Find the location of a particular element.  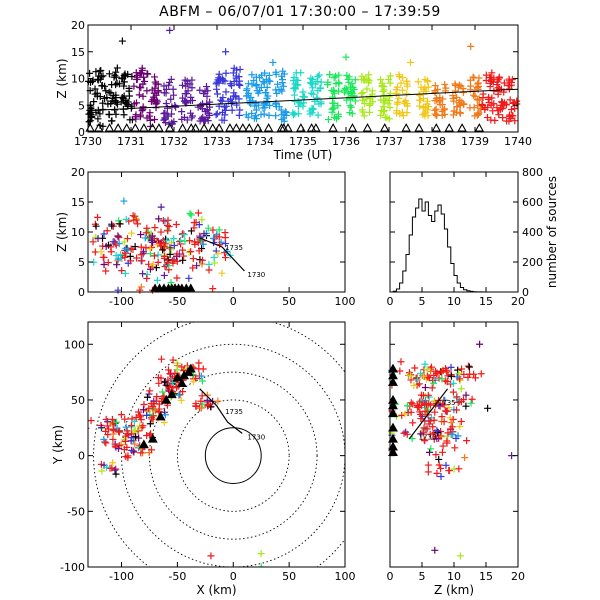

x-tick-label: 20 is located at coordinates (518, 576).